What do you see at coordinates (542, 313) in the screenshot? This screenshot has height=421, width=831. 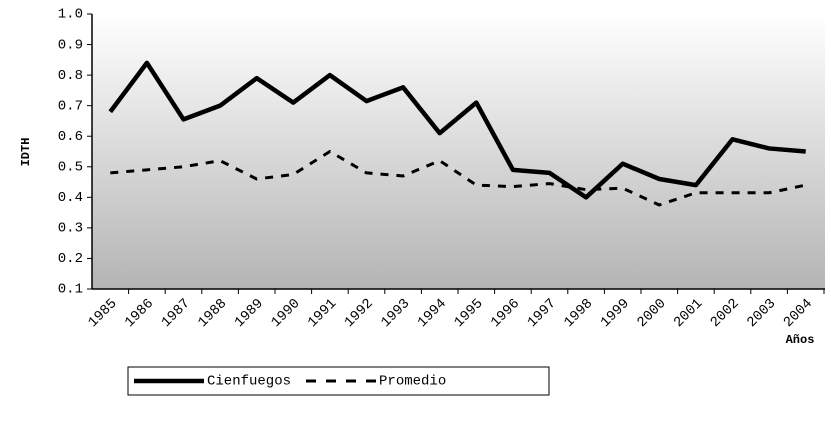 I see `x-tick-label: 1997` at bounding box center [542, 313].